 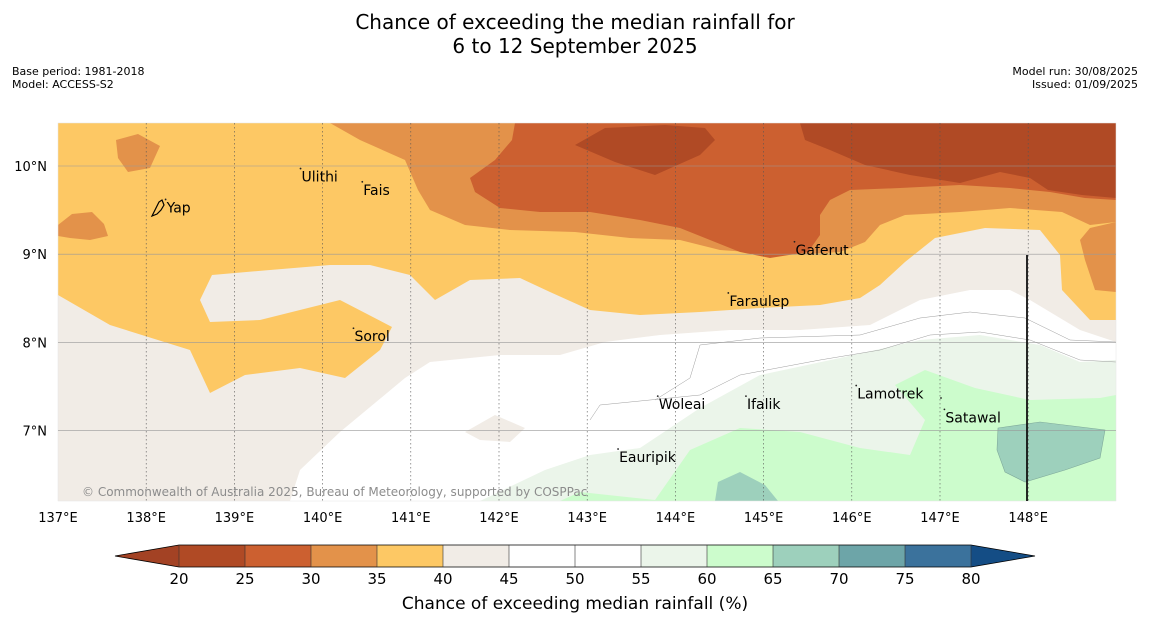 What do you see at coordinates (244, 579) in the screenshot?
I see `colorbar-tick-label: 25` at bounding box center [244, 579].